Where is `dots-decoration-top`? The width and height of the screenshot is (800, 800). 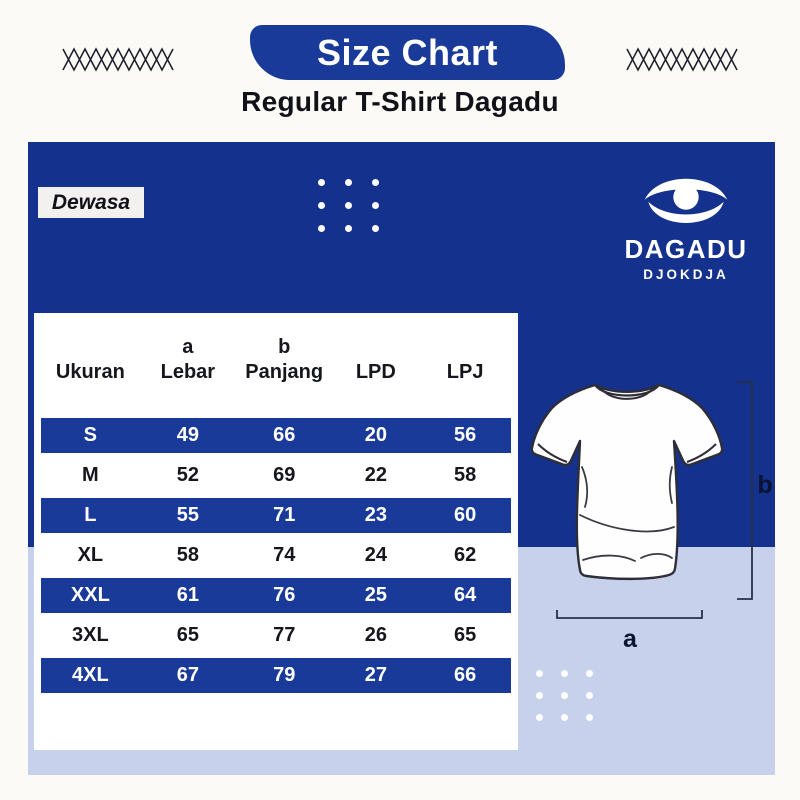
dots-decoration-top is located at coordinates (348, 205).